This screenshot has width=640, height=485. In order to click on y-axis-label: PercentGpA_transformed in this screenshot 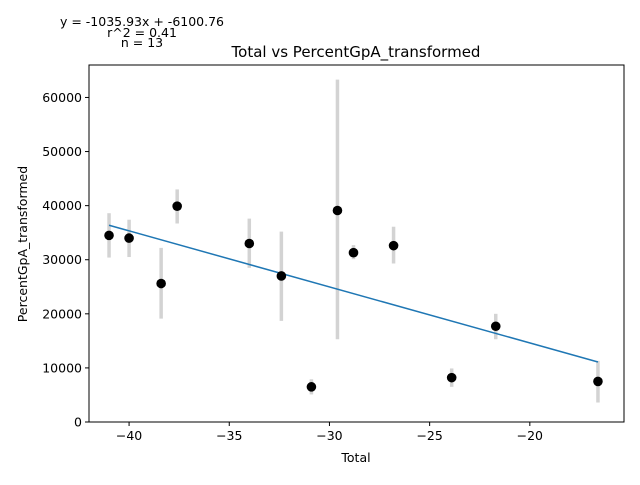, I will do `click(22, 244)`.